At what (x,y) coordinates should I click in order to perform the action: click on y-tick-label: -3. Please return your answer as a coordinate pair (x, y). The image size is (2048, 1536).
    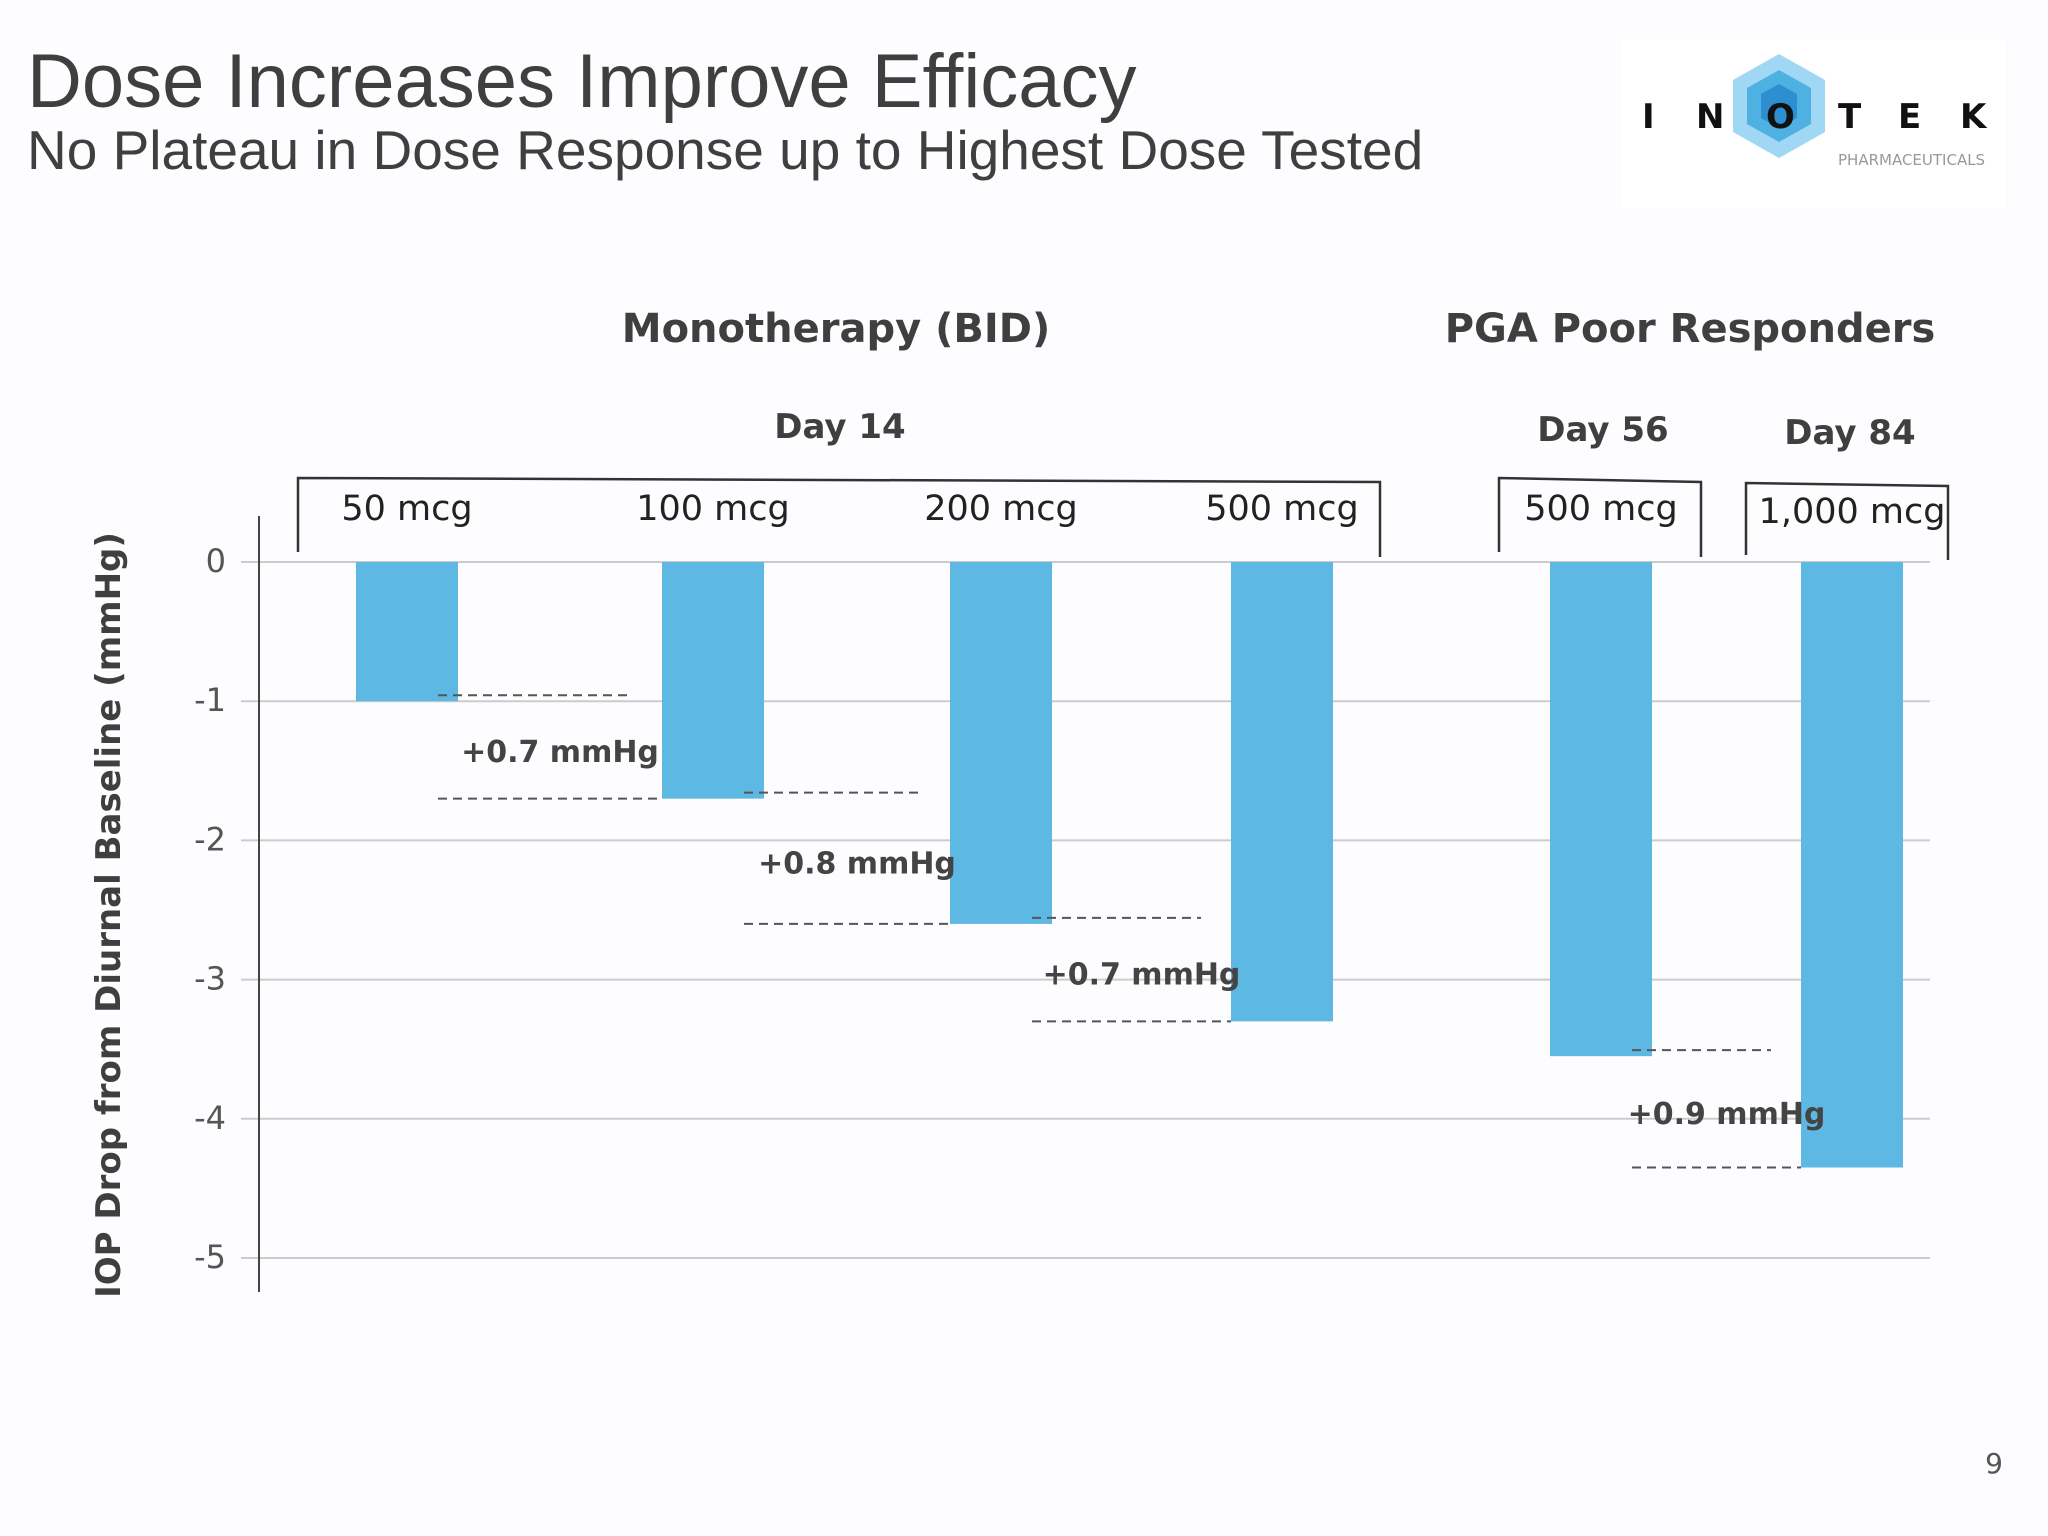
    Looking at the image, I should click on (210, 979).